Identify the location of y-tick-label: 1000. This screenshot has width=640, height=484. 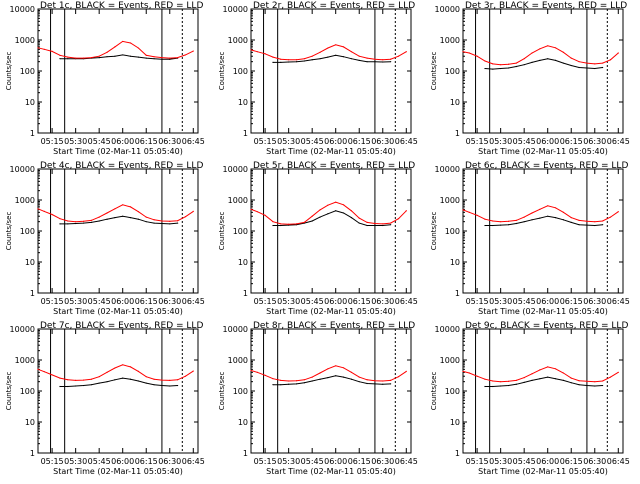
(25, 360).